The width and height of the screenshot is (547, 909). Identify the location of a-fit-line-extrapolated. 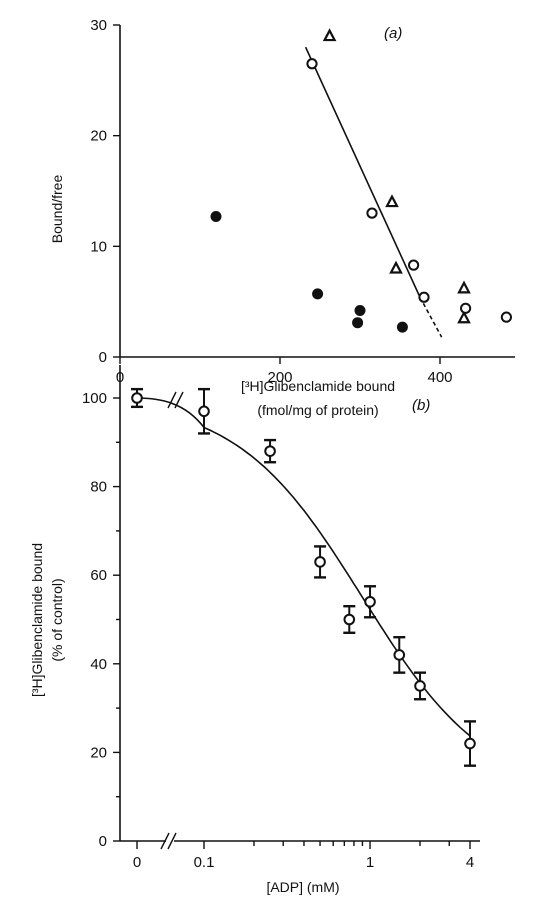
(431, 317).